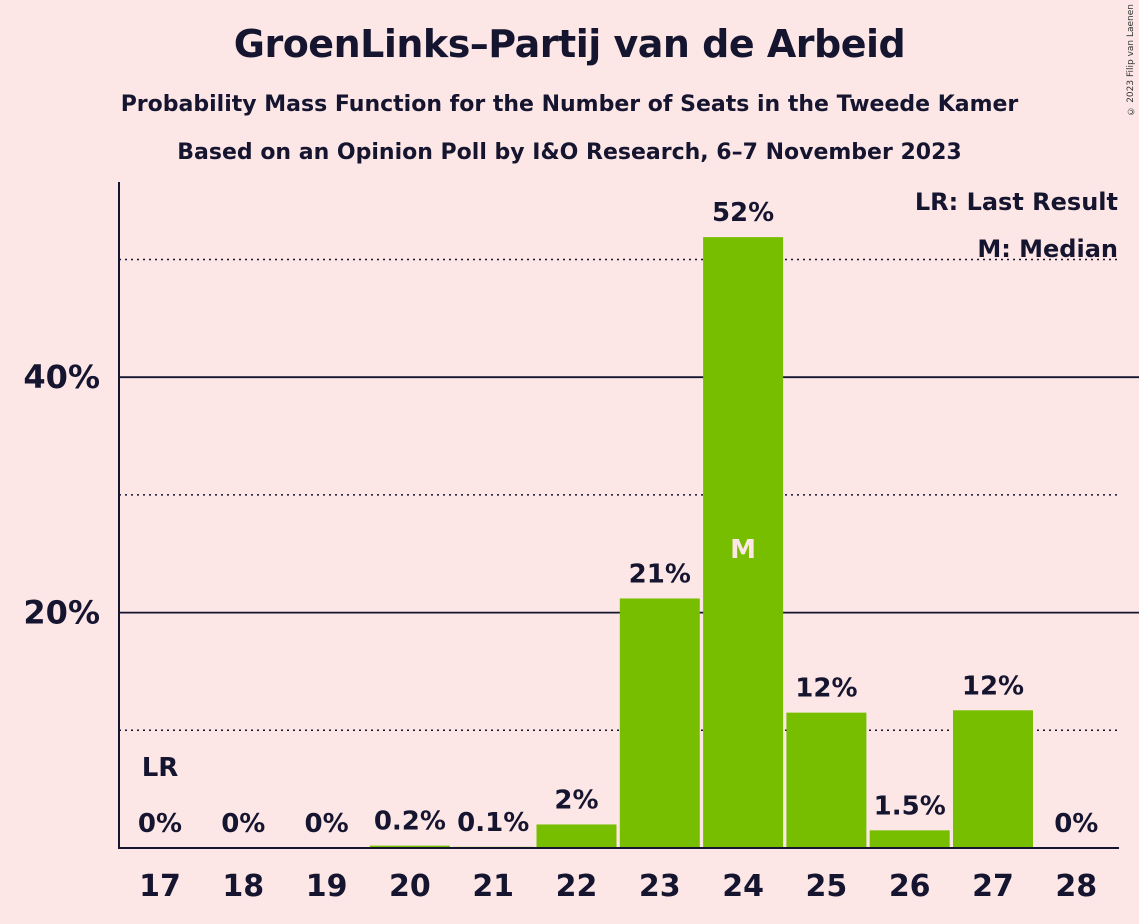 The height and width of the screenshot is (924, 1139). What do you see at coordinates (577, 886) in the screenshot?
I see `x-tick-label: 22` at bounding box center [577, 886].